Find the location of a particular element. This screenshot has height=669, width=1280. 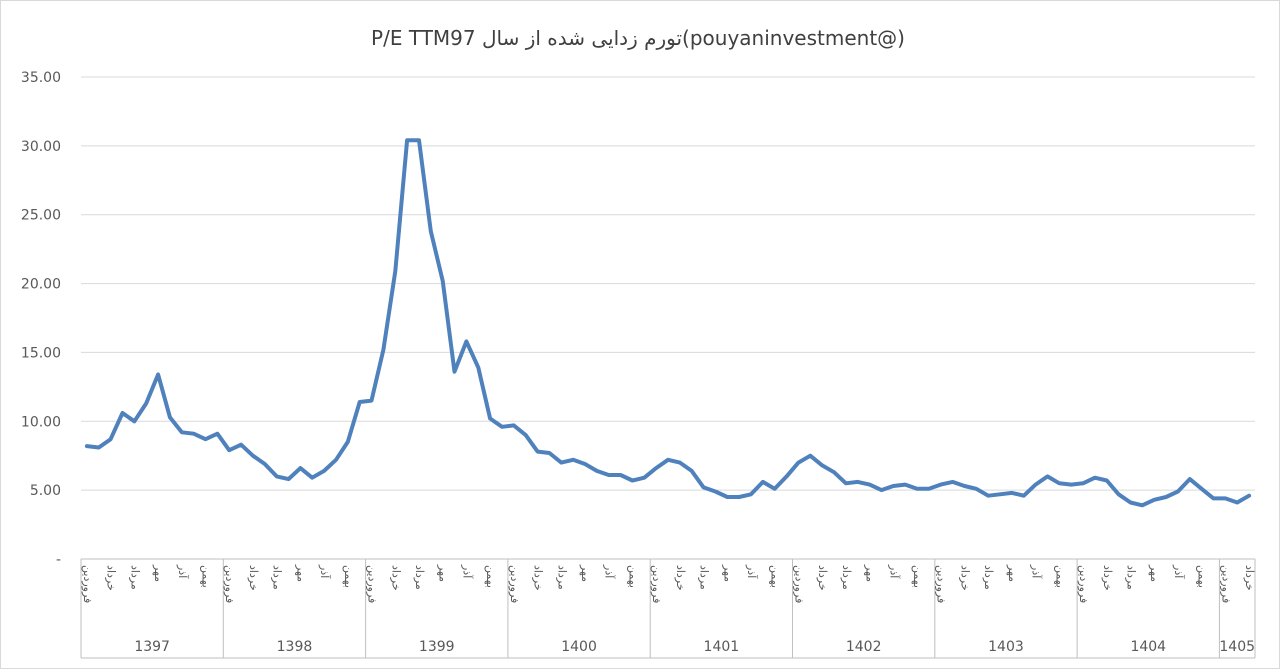

year-label: 1398 is located at coordinates (295, 647).